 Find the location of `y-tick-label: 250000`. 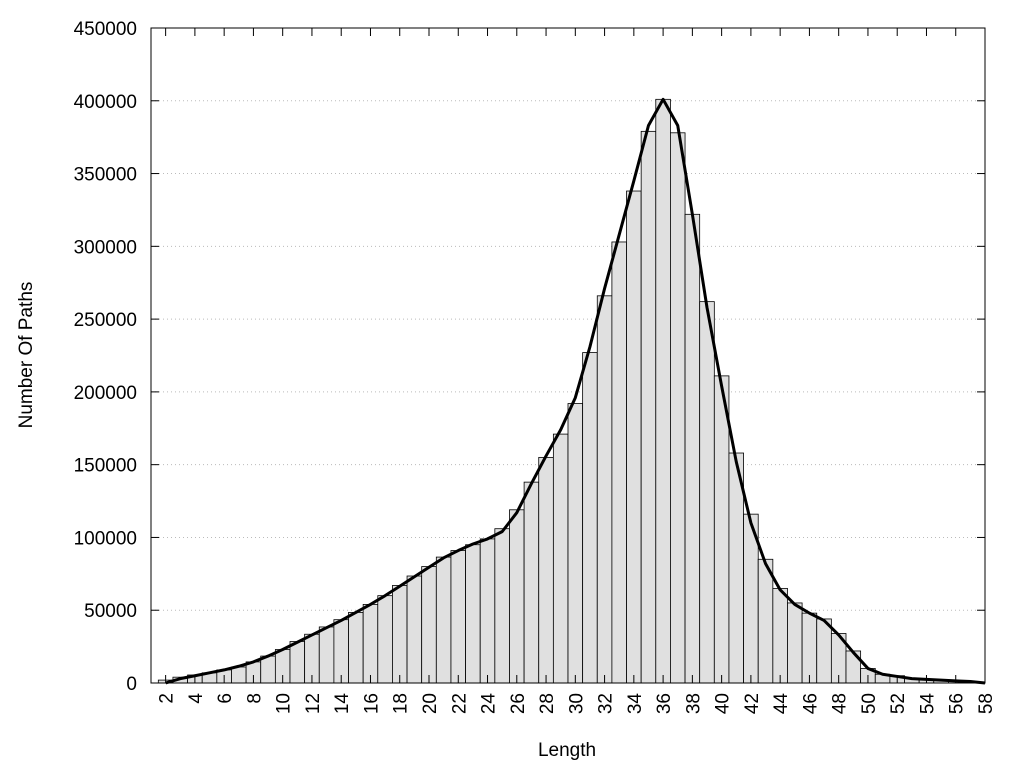

y-tick-label: 250000 is located at coordinates (105, 320).